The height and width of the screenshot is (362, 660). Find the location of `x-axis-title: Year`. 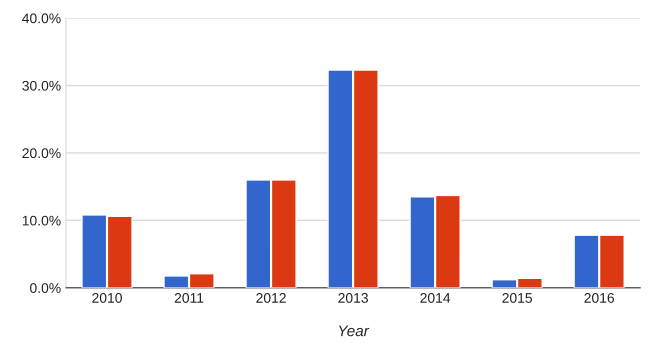

x-axis-title: Year is located at coordinates (354, 331).